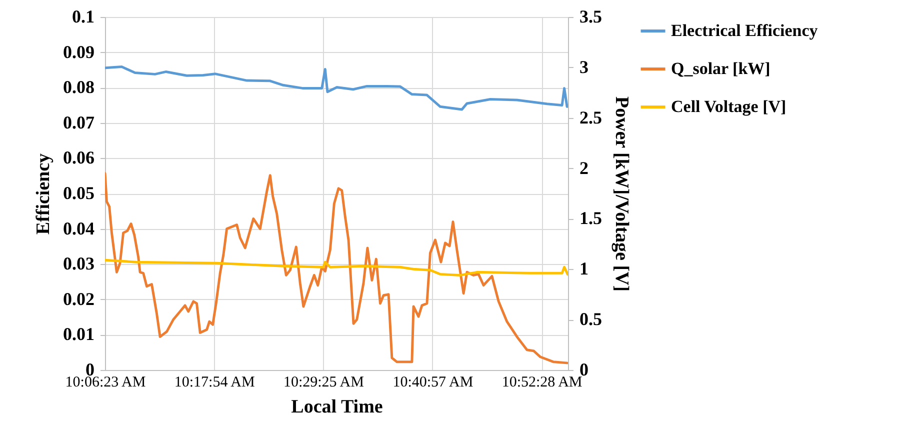 The width and height of the screenshot is (921, 440). Describe the element at coordinates (323, 382) in the screenshot. I see `x-tick-label: 10:29:25 AM` at that location.